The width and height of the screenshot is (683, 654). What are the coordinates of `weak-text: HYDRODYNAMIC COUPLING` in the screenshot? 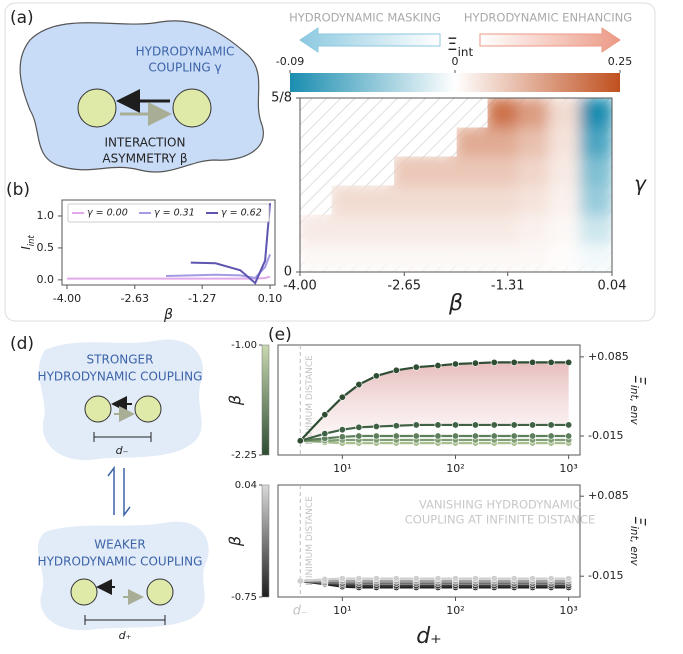 It's located at (120, 562).